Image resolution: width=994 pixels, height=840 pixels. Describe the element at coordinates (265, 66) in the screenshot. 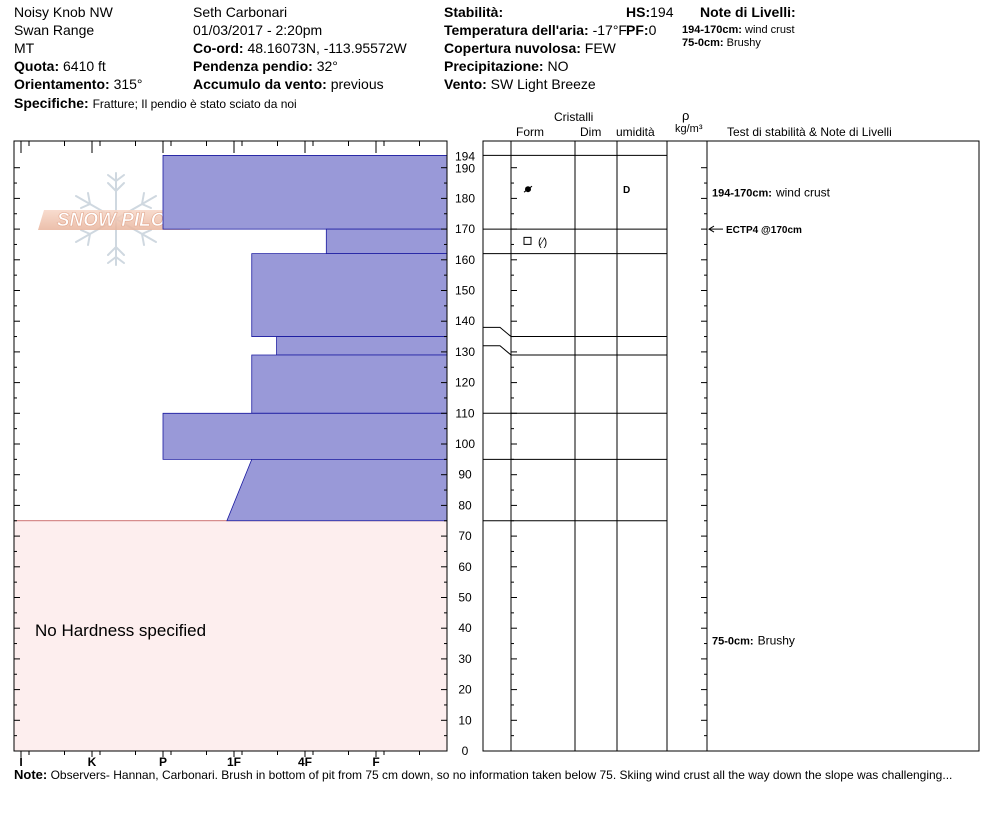

I see `slope-row: Pendenza pendio: 32°` at that location.